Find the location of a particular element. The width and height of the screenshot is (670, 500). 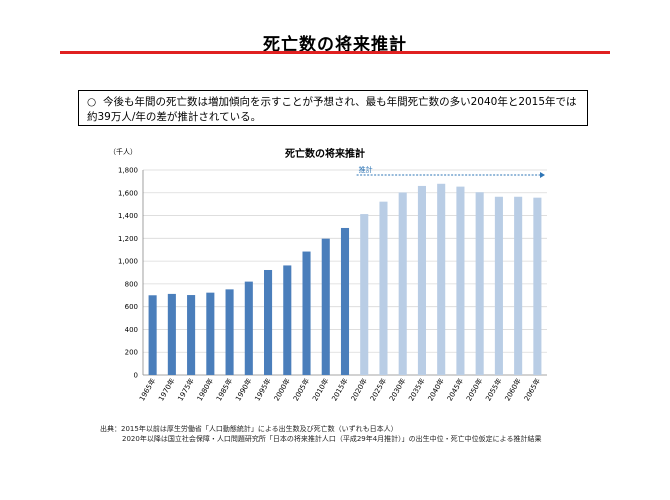

x-tick-label: 2005年 is located at coordinates (301, 390).